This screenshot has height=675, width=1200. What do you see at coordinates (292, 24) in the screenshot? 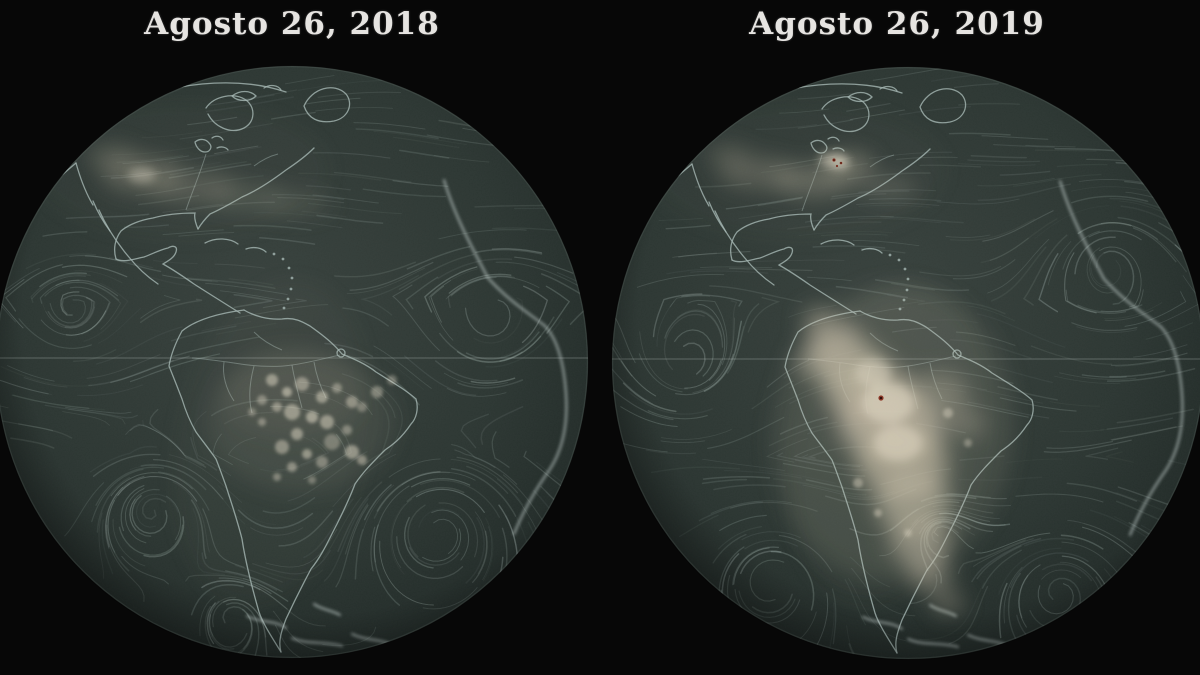
I see `globe-title-2018: Agosto 26, 2018` at bounding box center [292, 24].